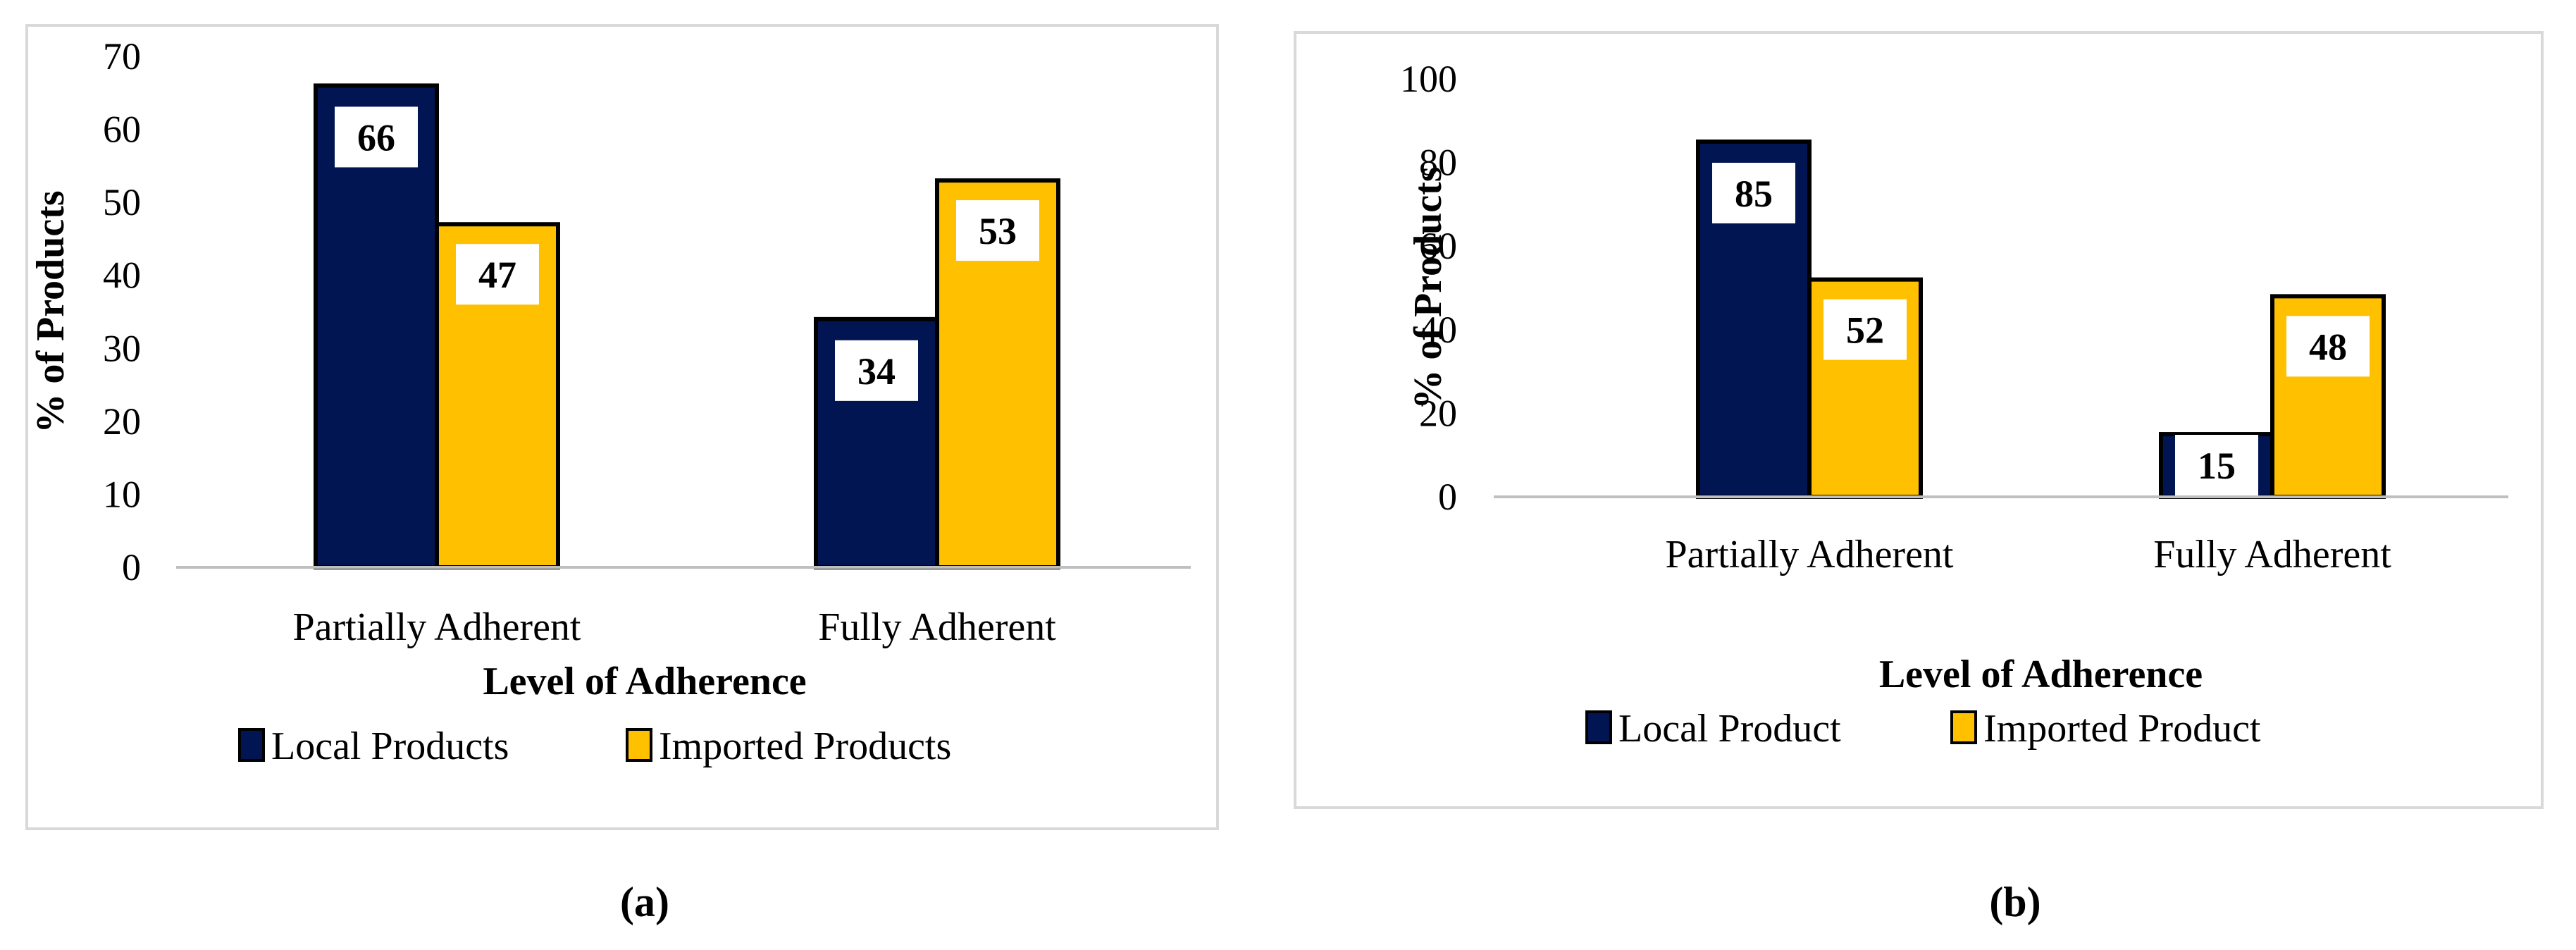 This screenshot has height=950, width=2576. I want to click on y-tick-label: 80, so click(1438, 163).